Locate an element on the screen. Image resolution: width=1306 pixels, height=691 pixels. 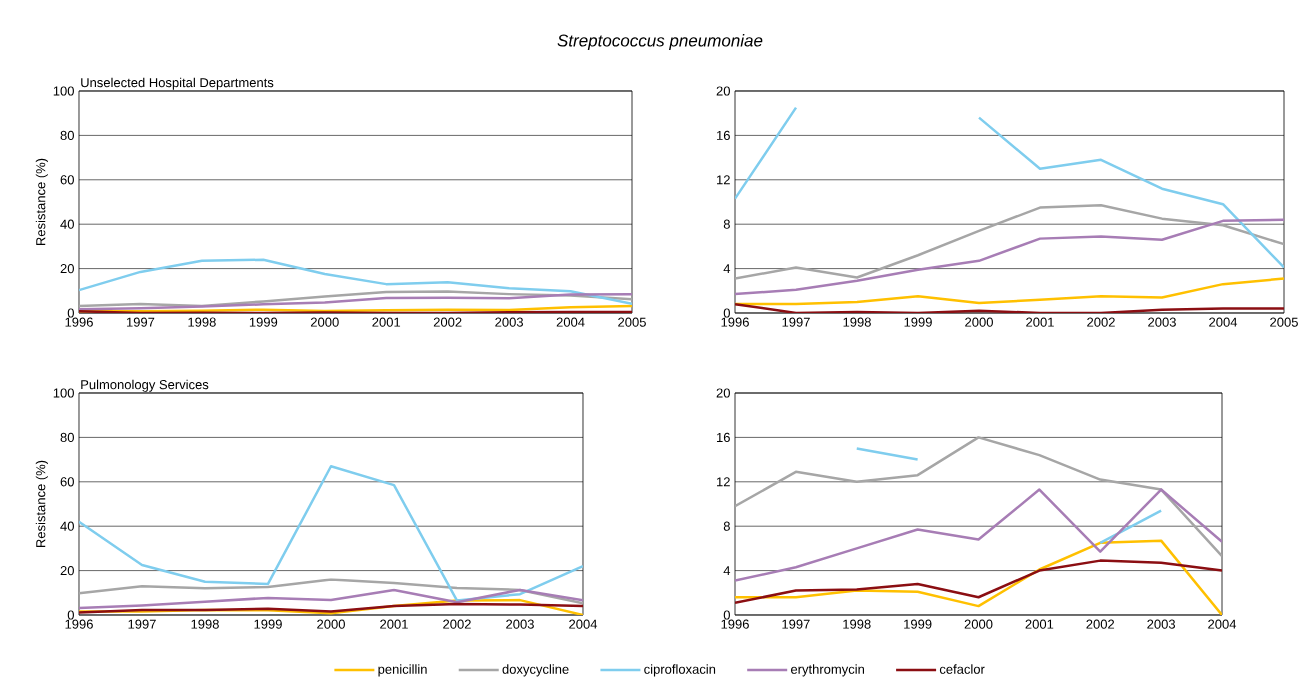
chart-title: Streptococcus pneumoniae is located at coordinates (660, 42).